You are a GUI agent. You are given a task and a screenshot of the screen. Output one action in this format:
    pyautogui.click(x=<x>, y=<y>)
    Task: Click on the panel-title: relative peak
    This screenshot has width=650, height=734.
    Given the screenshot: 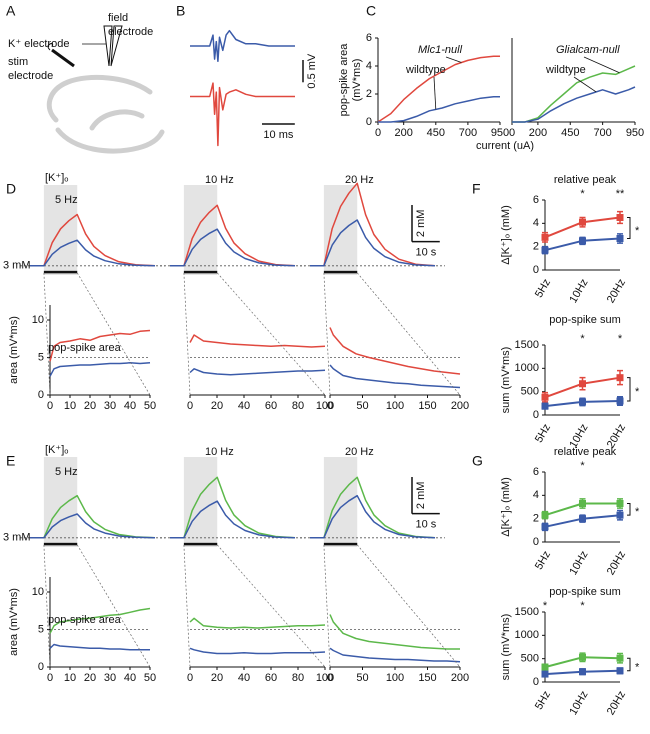 What is the action you would take?
    pyautogui.click(x=585, y=452)
    